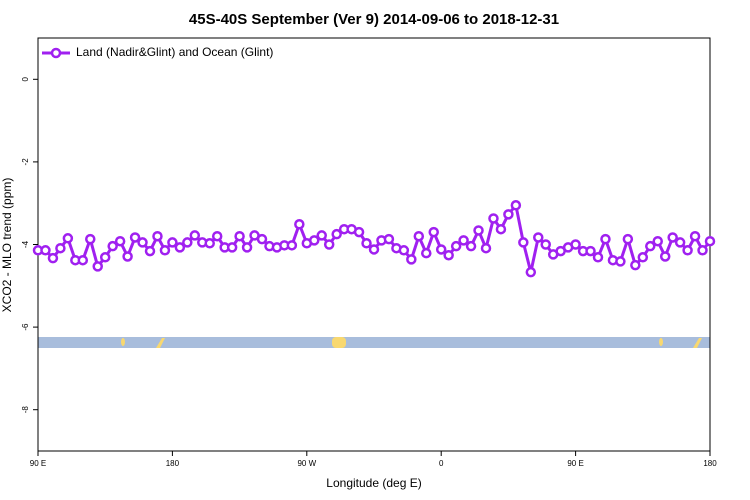  Describe the element at coordinates (373, 483) in the screenshot. I see `x-axis-label: Longitude (deg E)` at that location.